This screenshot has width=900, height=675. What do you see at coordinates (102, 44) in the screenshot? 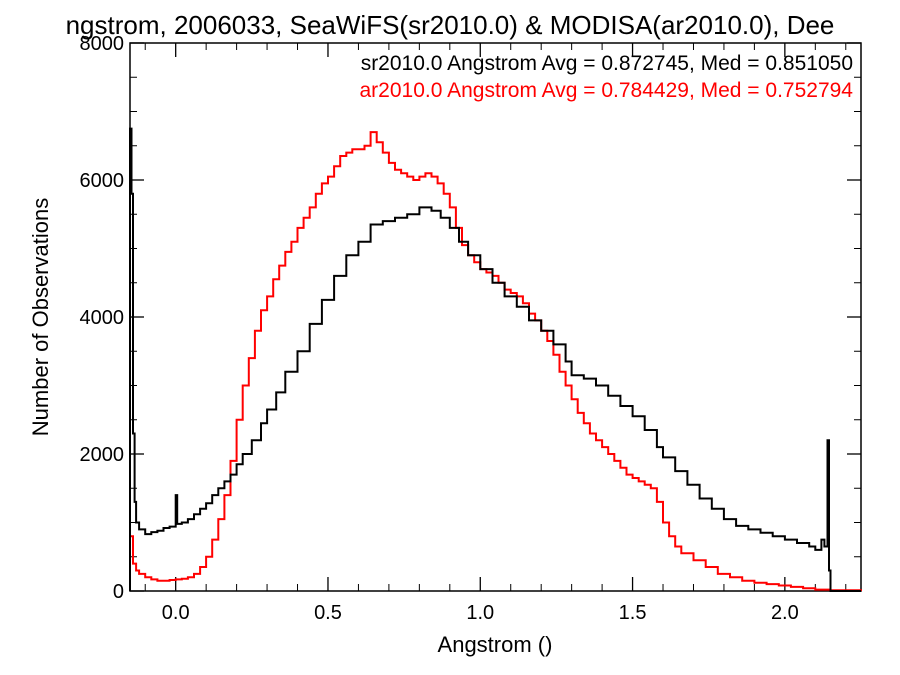
I see `y-tick-label: 8000` at bounding box center [102, 44].